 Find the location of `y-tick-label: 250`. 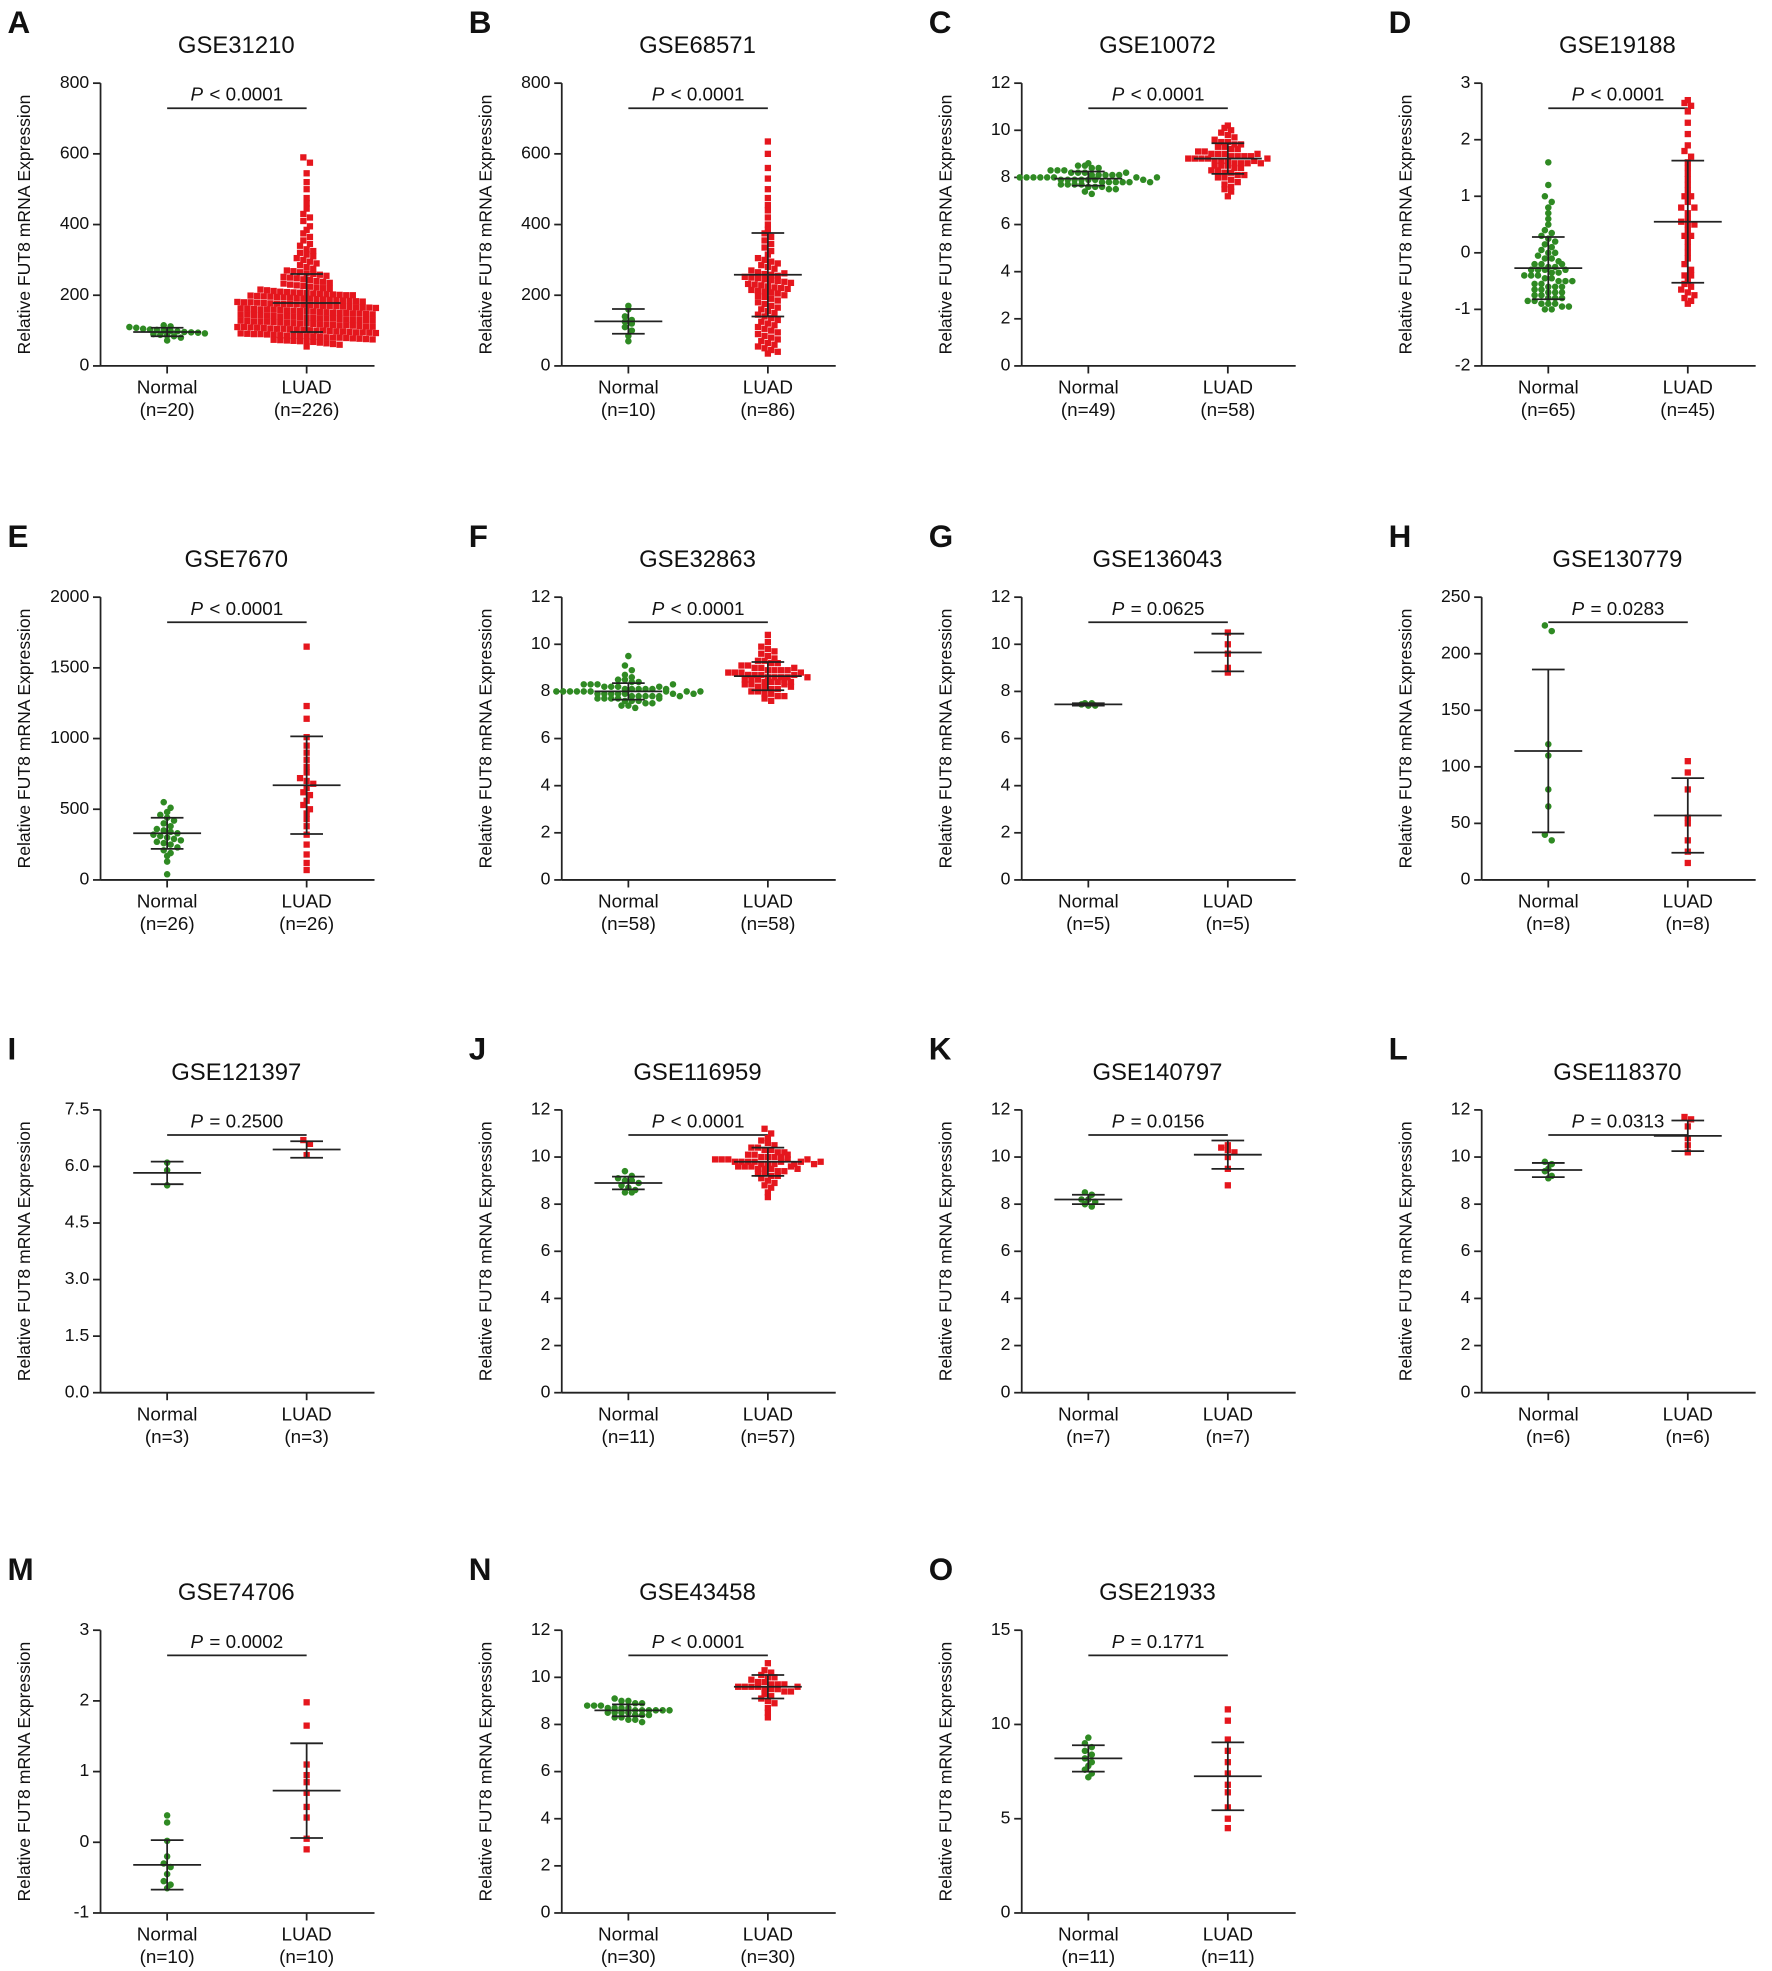

y-tick-label: 250 is located at coordinates (1456, 596).